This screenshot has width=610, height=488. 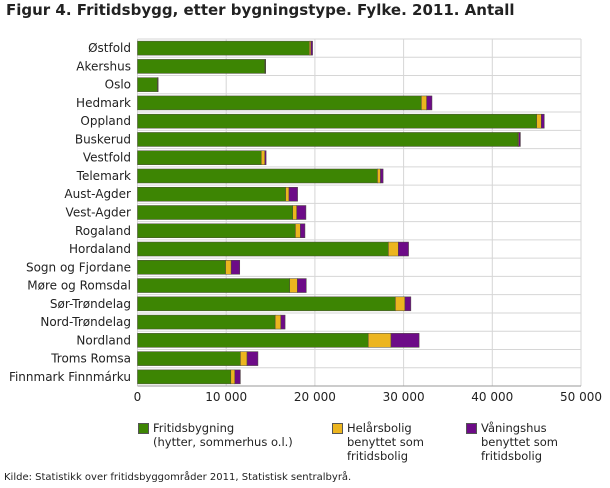 I want to click on legend-item-helarsbolig: Helårsbolig benyttet som fritidsbolig, so click(x=378, y=442).